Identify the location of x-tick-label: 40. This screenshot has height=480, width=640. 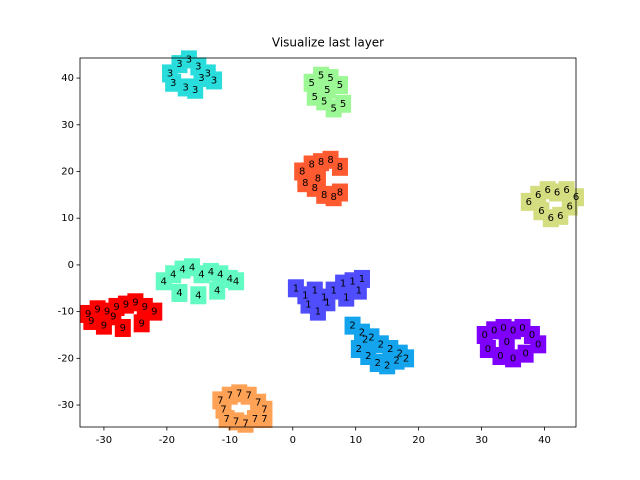
(544, 440).